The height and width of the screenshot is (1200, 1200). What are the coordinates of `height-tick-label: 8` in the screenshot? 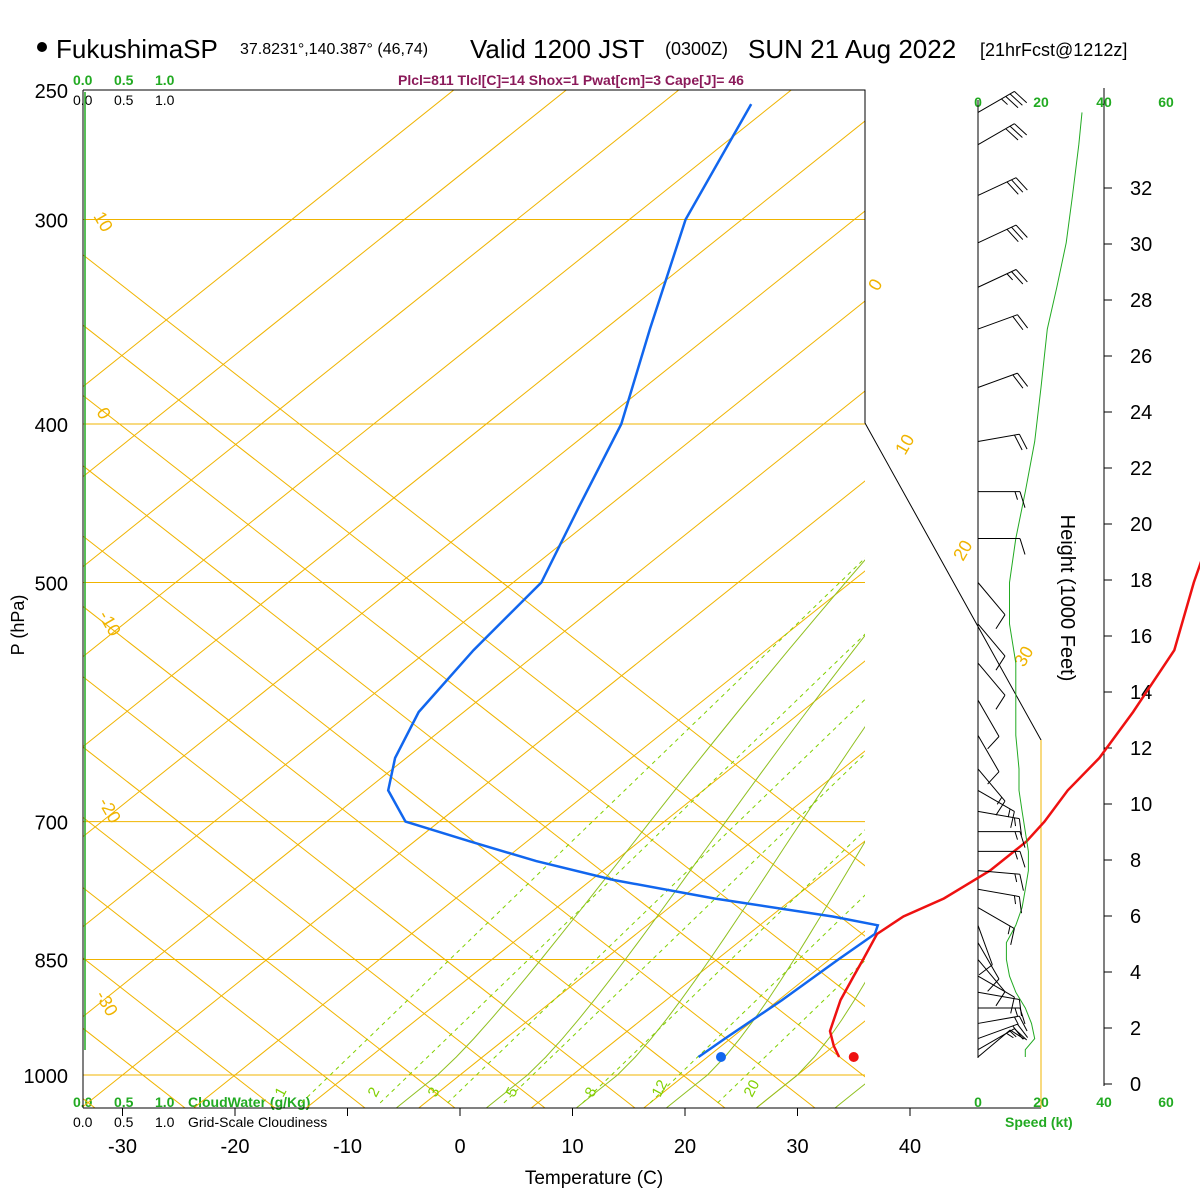 It's located at (1135, 861).